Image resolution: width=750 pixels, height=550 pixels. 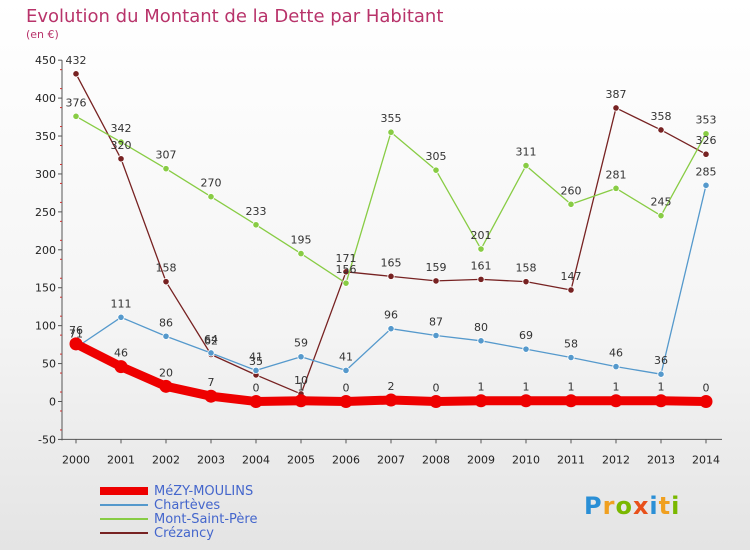 I want to click on data-label: 376, so click(x=76, y=102).